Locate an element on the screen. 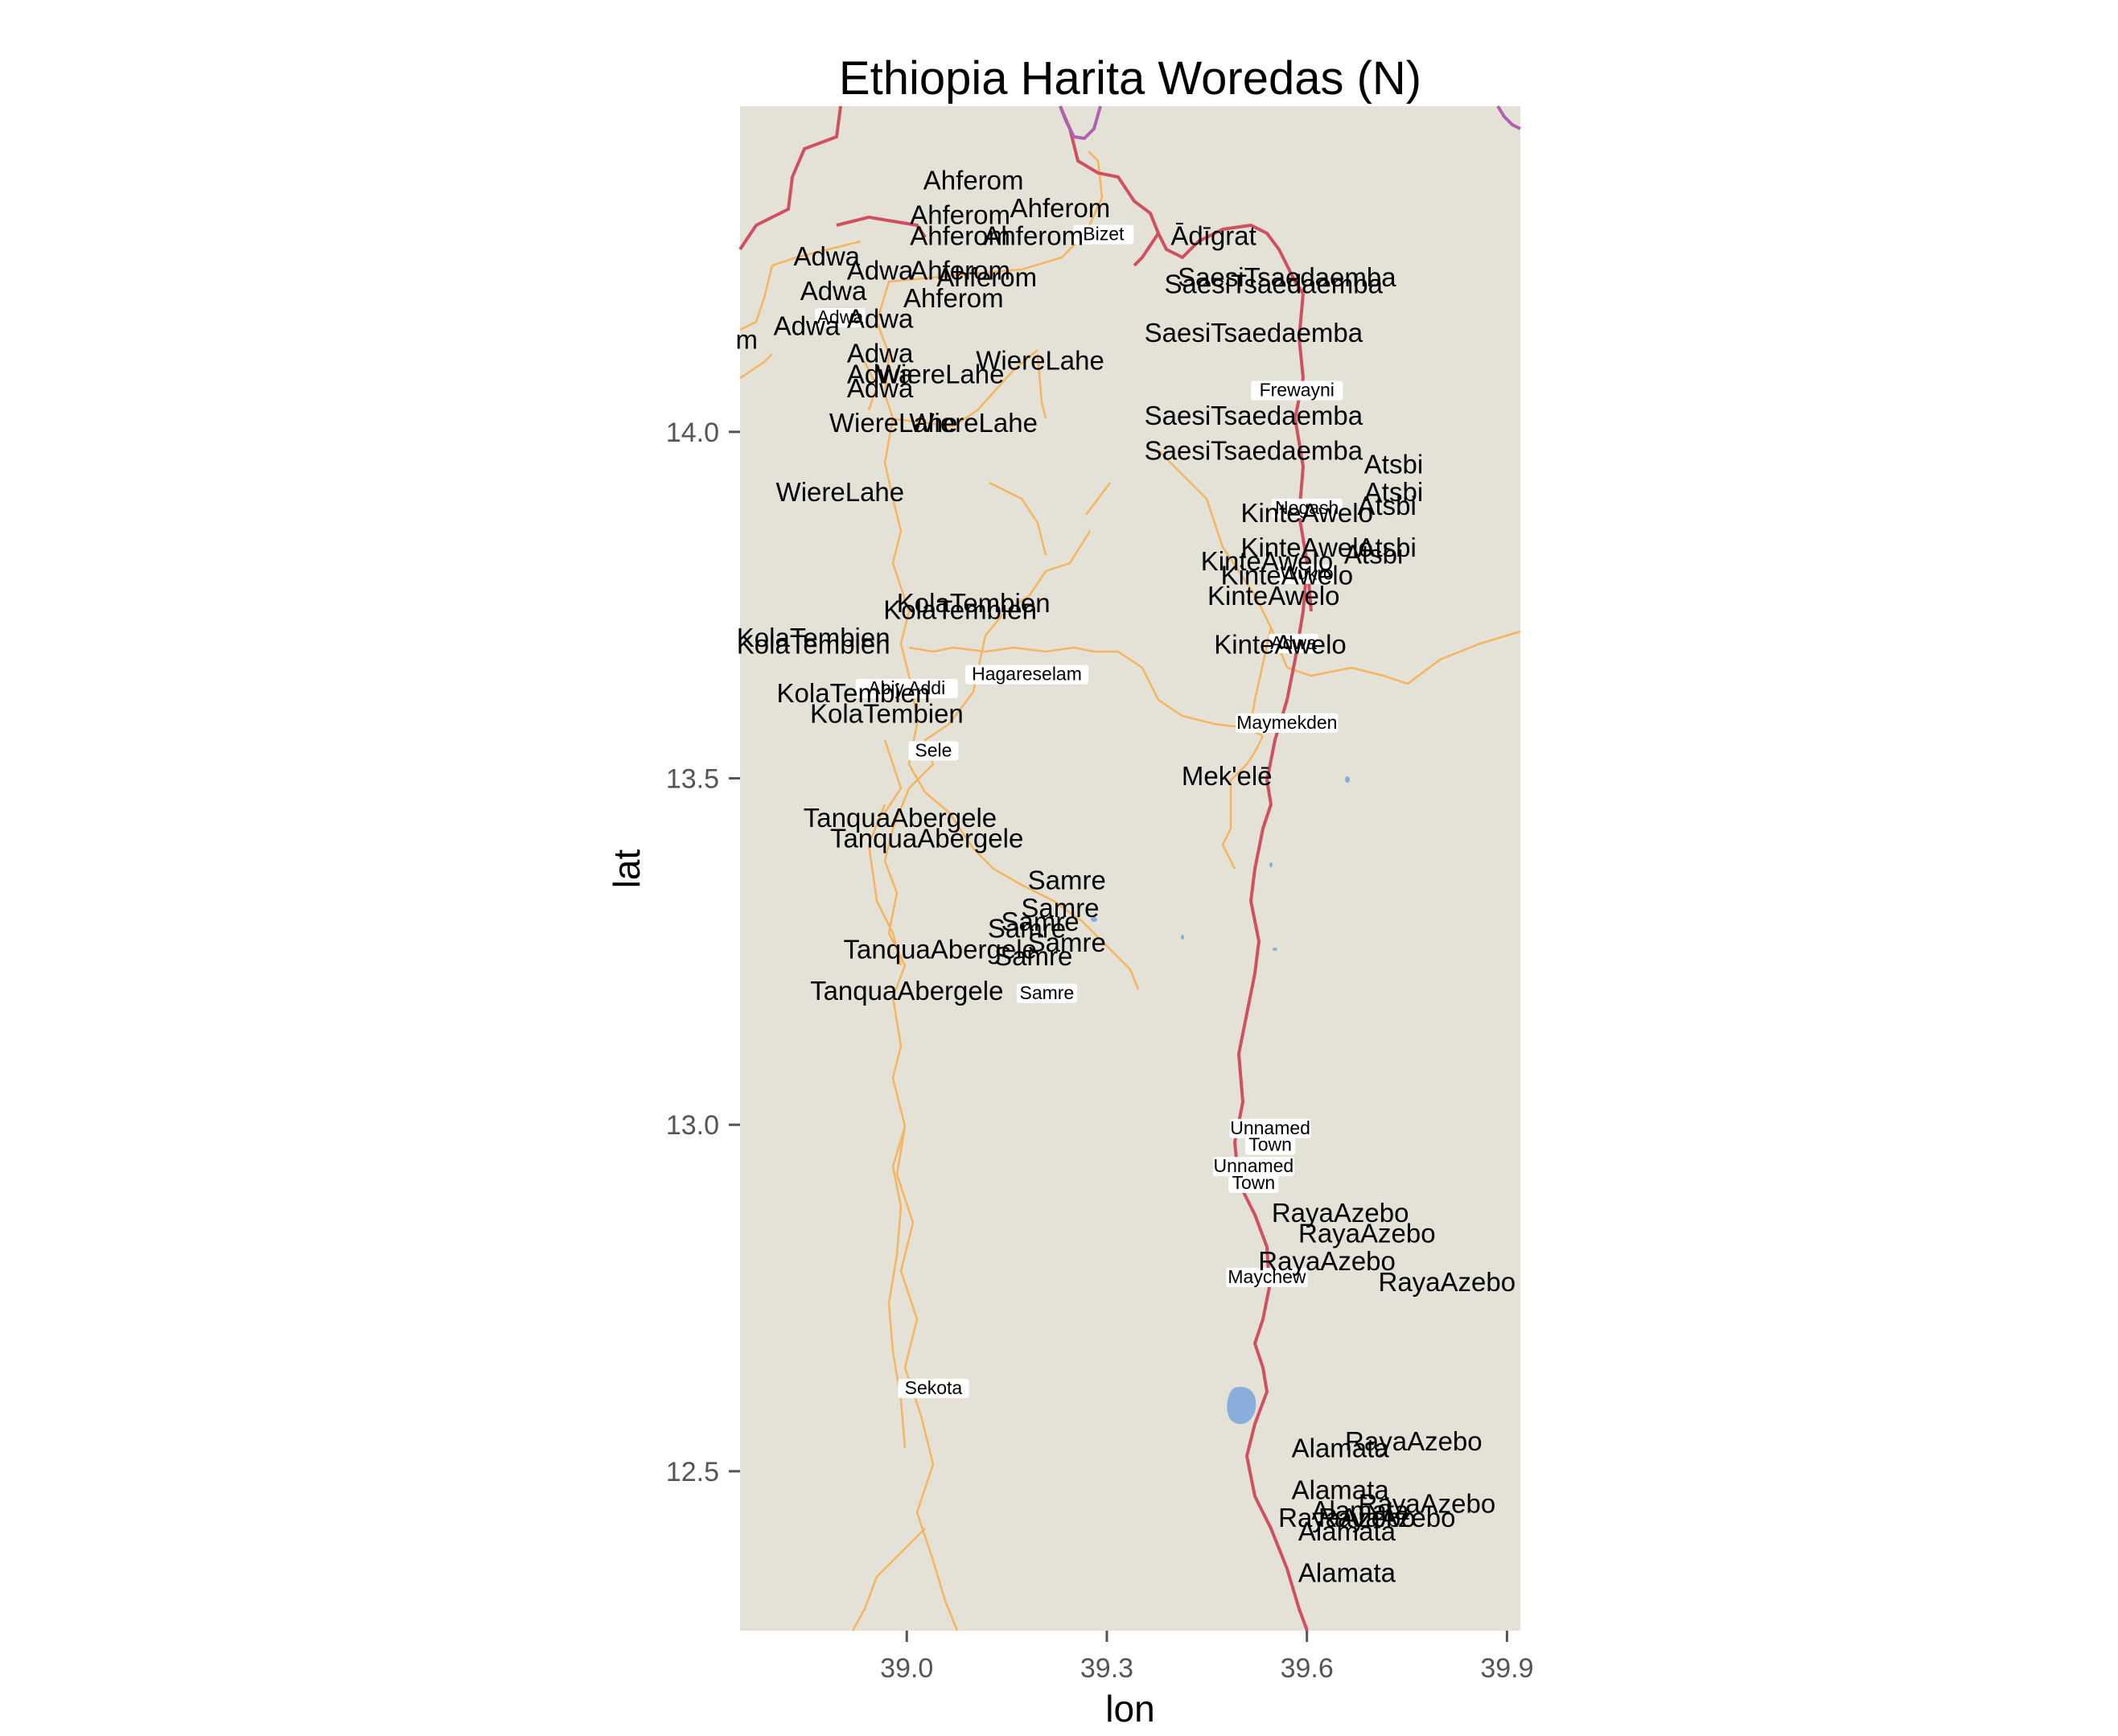  woreda-label: Mek'elē is located at coordinates (1227, 776).